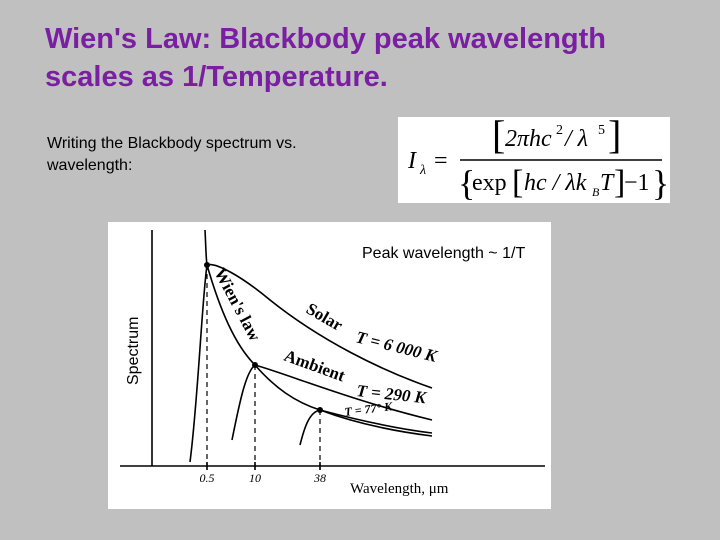 The width and height of the screenshot is (720, 540). I want to click on brace: }, so click(660, 183).